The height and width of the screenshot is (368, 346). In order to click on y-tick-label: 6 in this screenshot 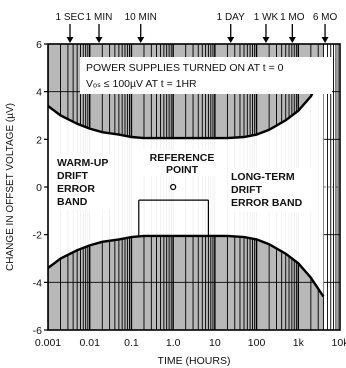, I will do `click(39, 45)`.